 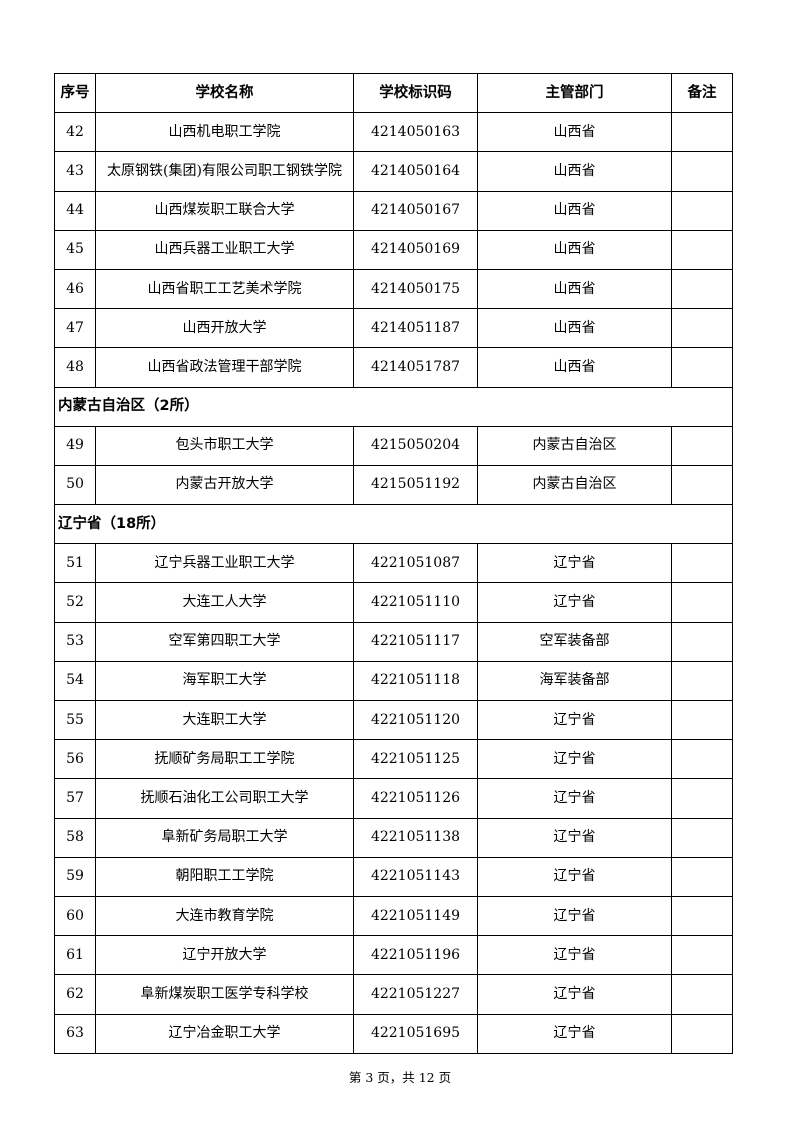 What do you see at coordinates (415, 994) in the screenshot?
I see `cell-school-code: 4221051227` at bounding box center [415, 994].